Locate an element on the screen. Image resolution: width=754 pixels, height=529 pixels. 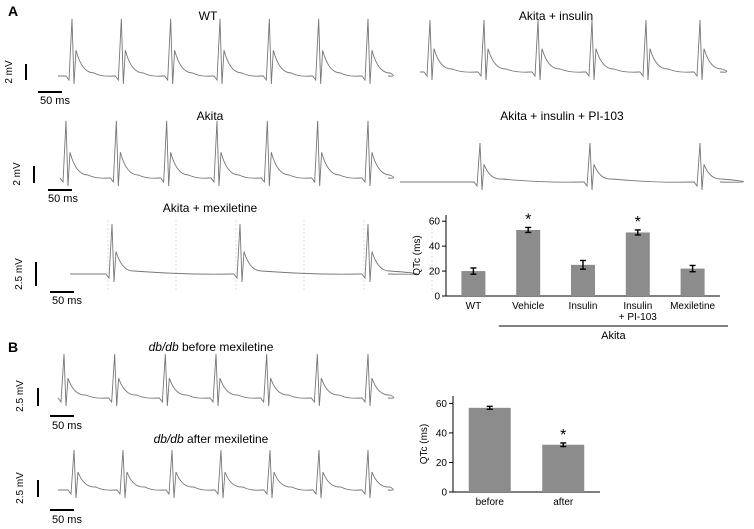
trace-title-akita-insulin-pi103: Akita + insulin + PI-103 is located at coordinates (562, 116).